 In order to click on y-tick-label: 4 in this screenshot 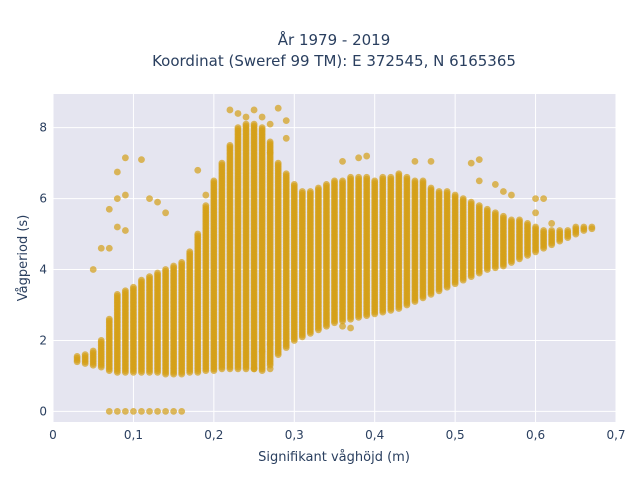, I will do `click(43, 270)`.